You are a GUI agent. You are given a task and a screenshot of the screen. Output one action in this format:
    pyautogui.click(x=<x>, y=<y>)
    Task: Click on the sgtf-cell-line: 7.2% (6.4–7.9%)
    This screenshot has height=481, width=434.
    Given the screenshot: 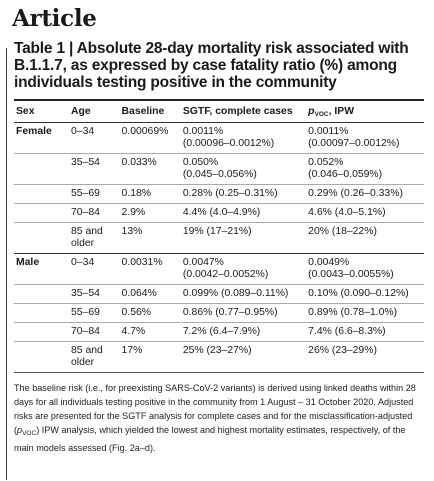 What is the action you would take?
    pyautogui.click(x=221, y=331)
    